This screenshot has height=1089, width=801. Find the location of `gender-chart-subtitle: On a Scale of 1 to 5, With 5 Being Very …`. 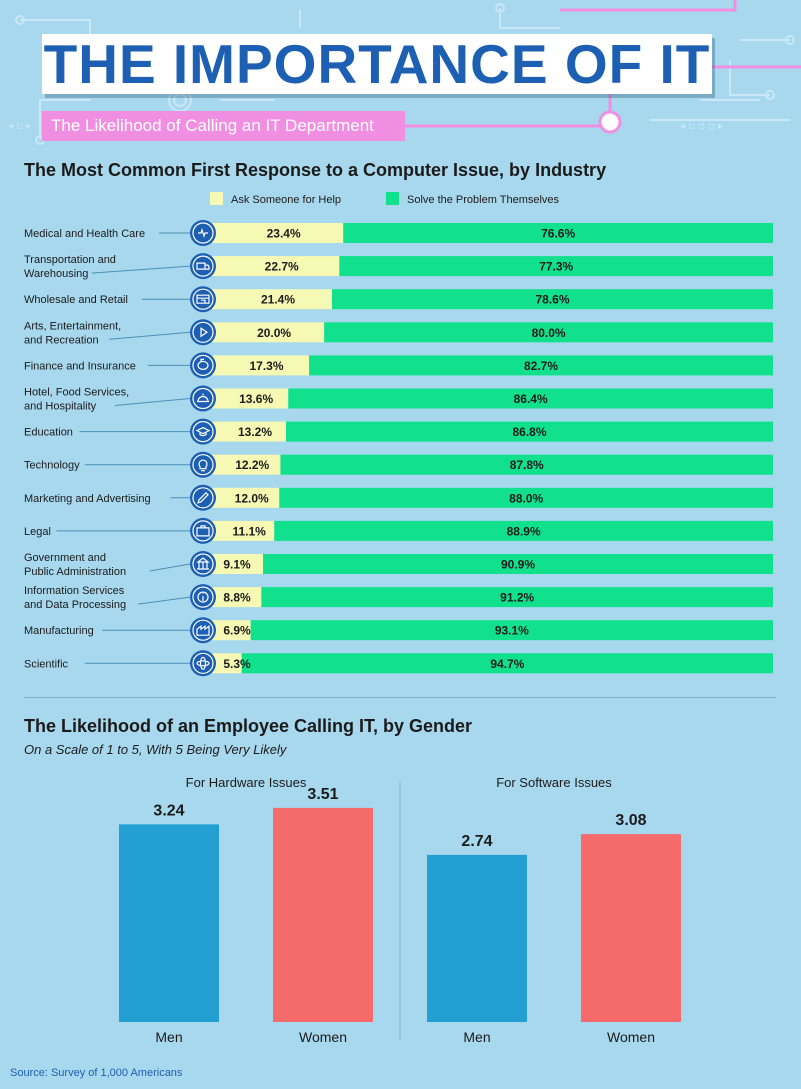

gender-chart-subtitle: On a Scale of 1 to 5, With 5 Being Very … is located at coordinates (155, 749).